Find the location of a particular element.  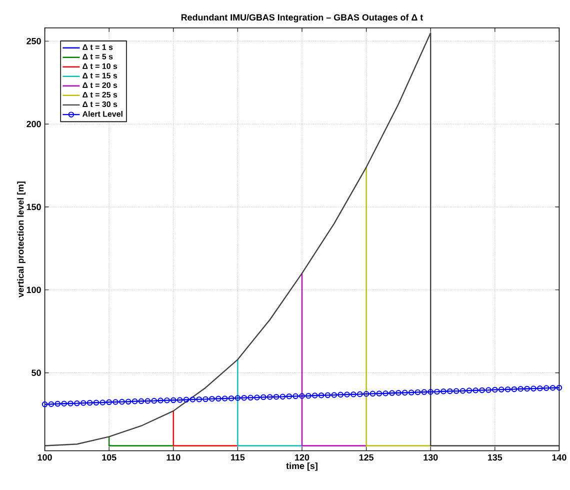

x-tick-label: 135 is located at coordinates (495, 457).